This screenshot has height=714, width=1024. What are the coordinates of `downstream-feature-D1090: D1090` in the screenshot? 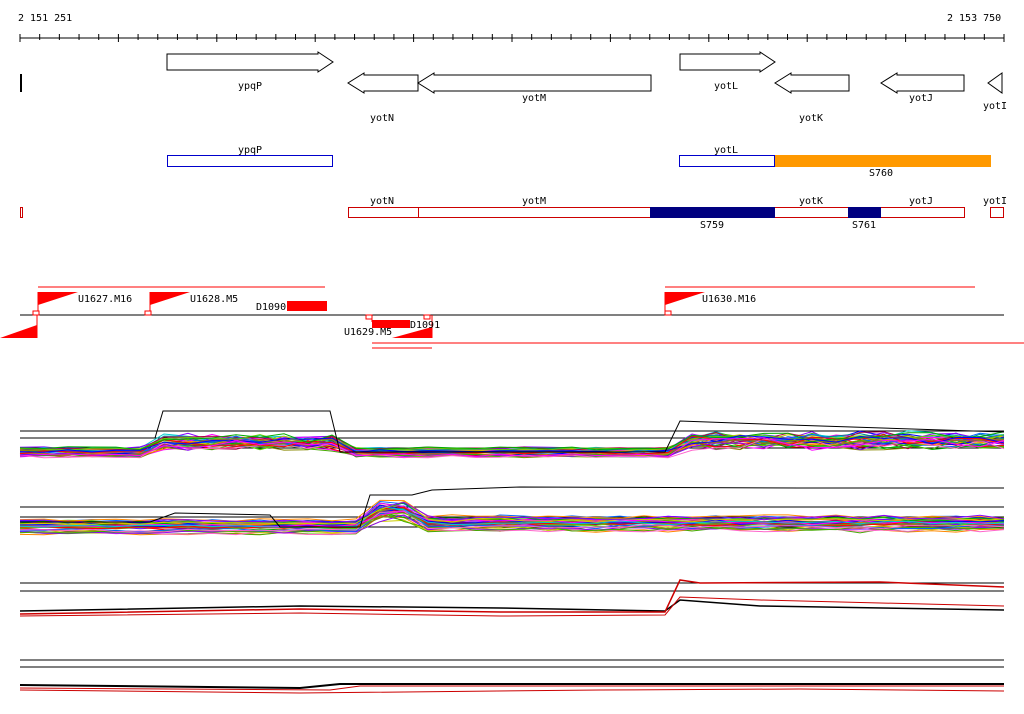 It's located at (291, 307).